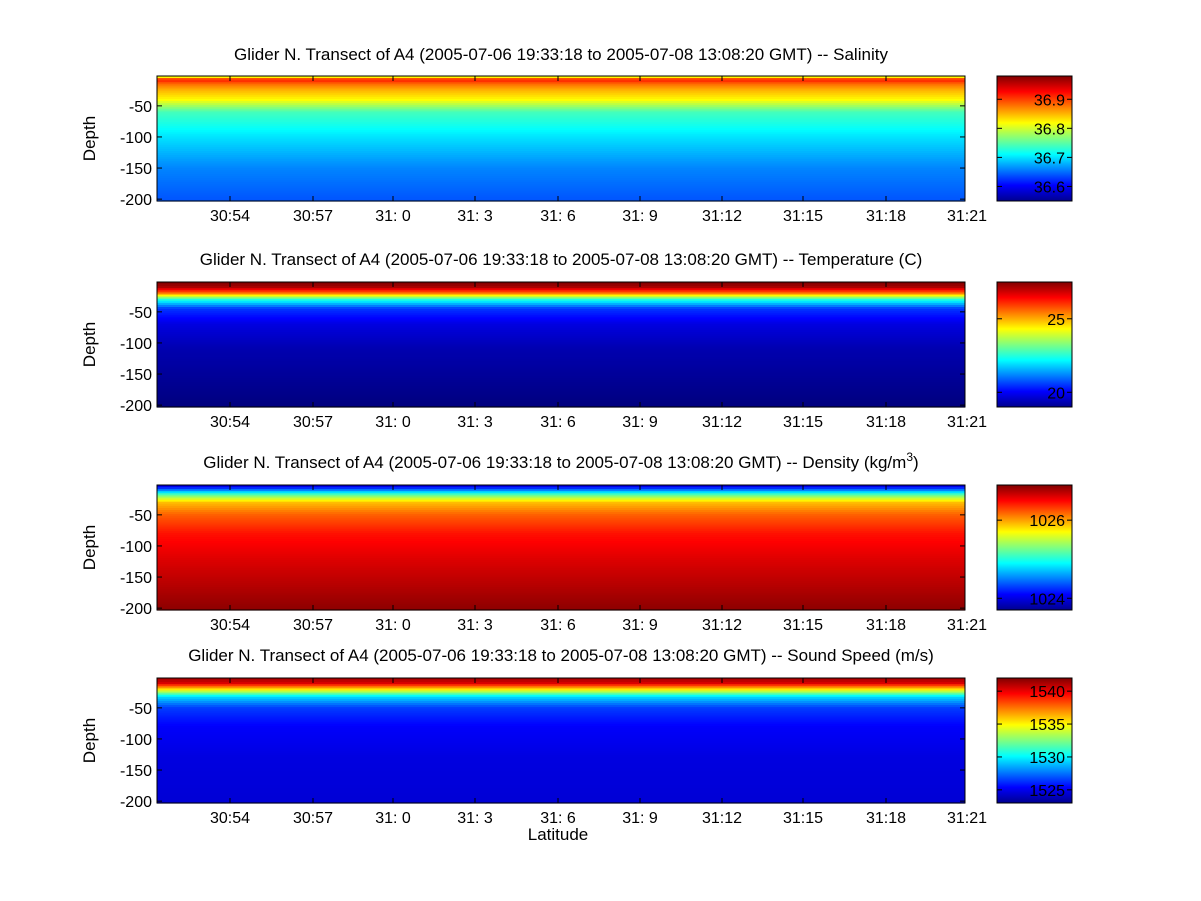 The image size is (1201, 901). Describe the element at coordinates (1034, 740) in the screenshot. I see `colorbar` at that location.